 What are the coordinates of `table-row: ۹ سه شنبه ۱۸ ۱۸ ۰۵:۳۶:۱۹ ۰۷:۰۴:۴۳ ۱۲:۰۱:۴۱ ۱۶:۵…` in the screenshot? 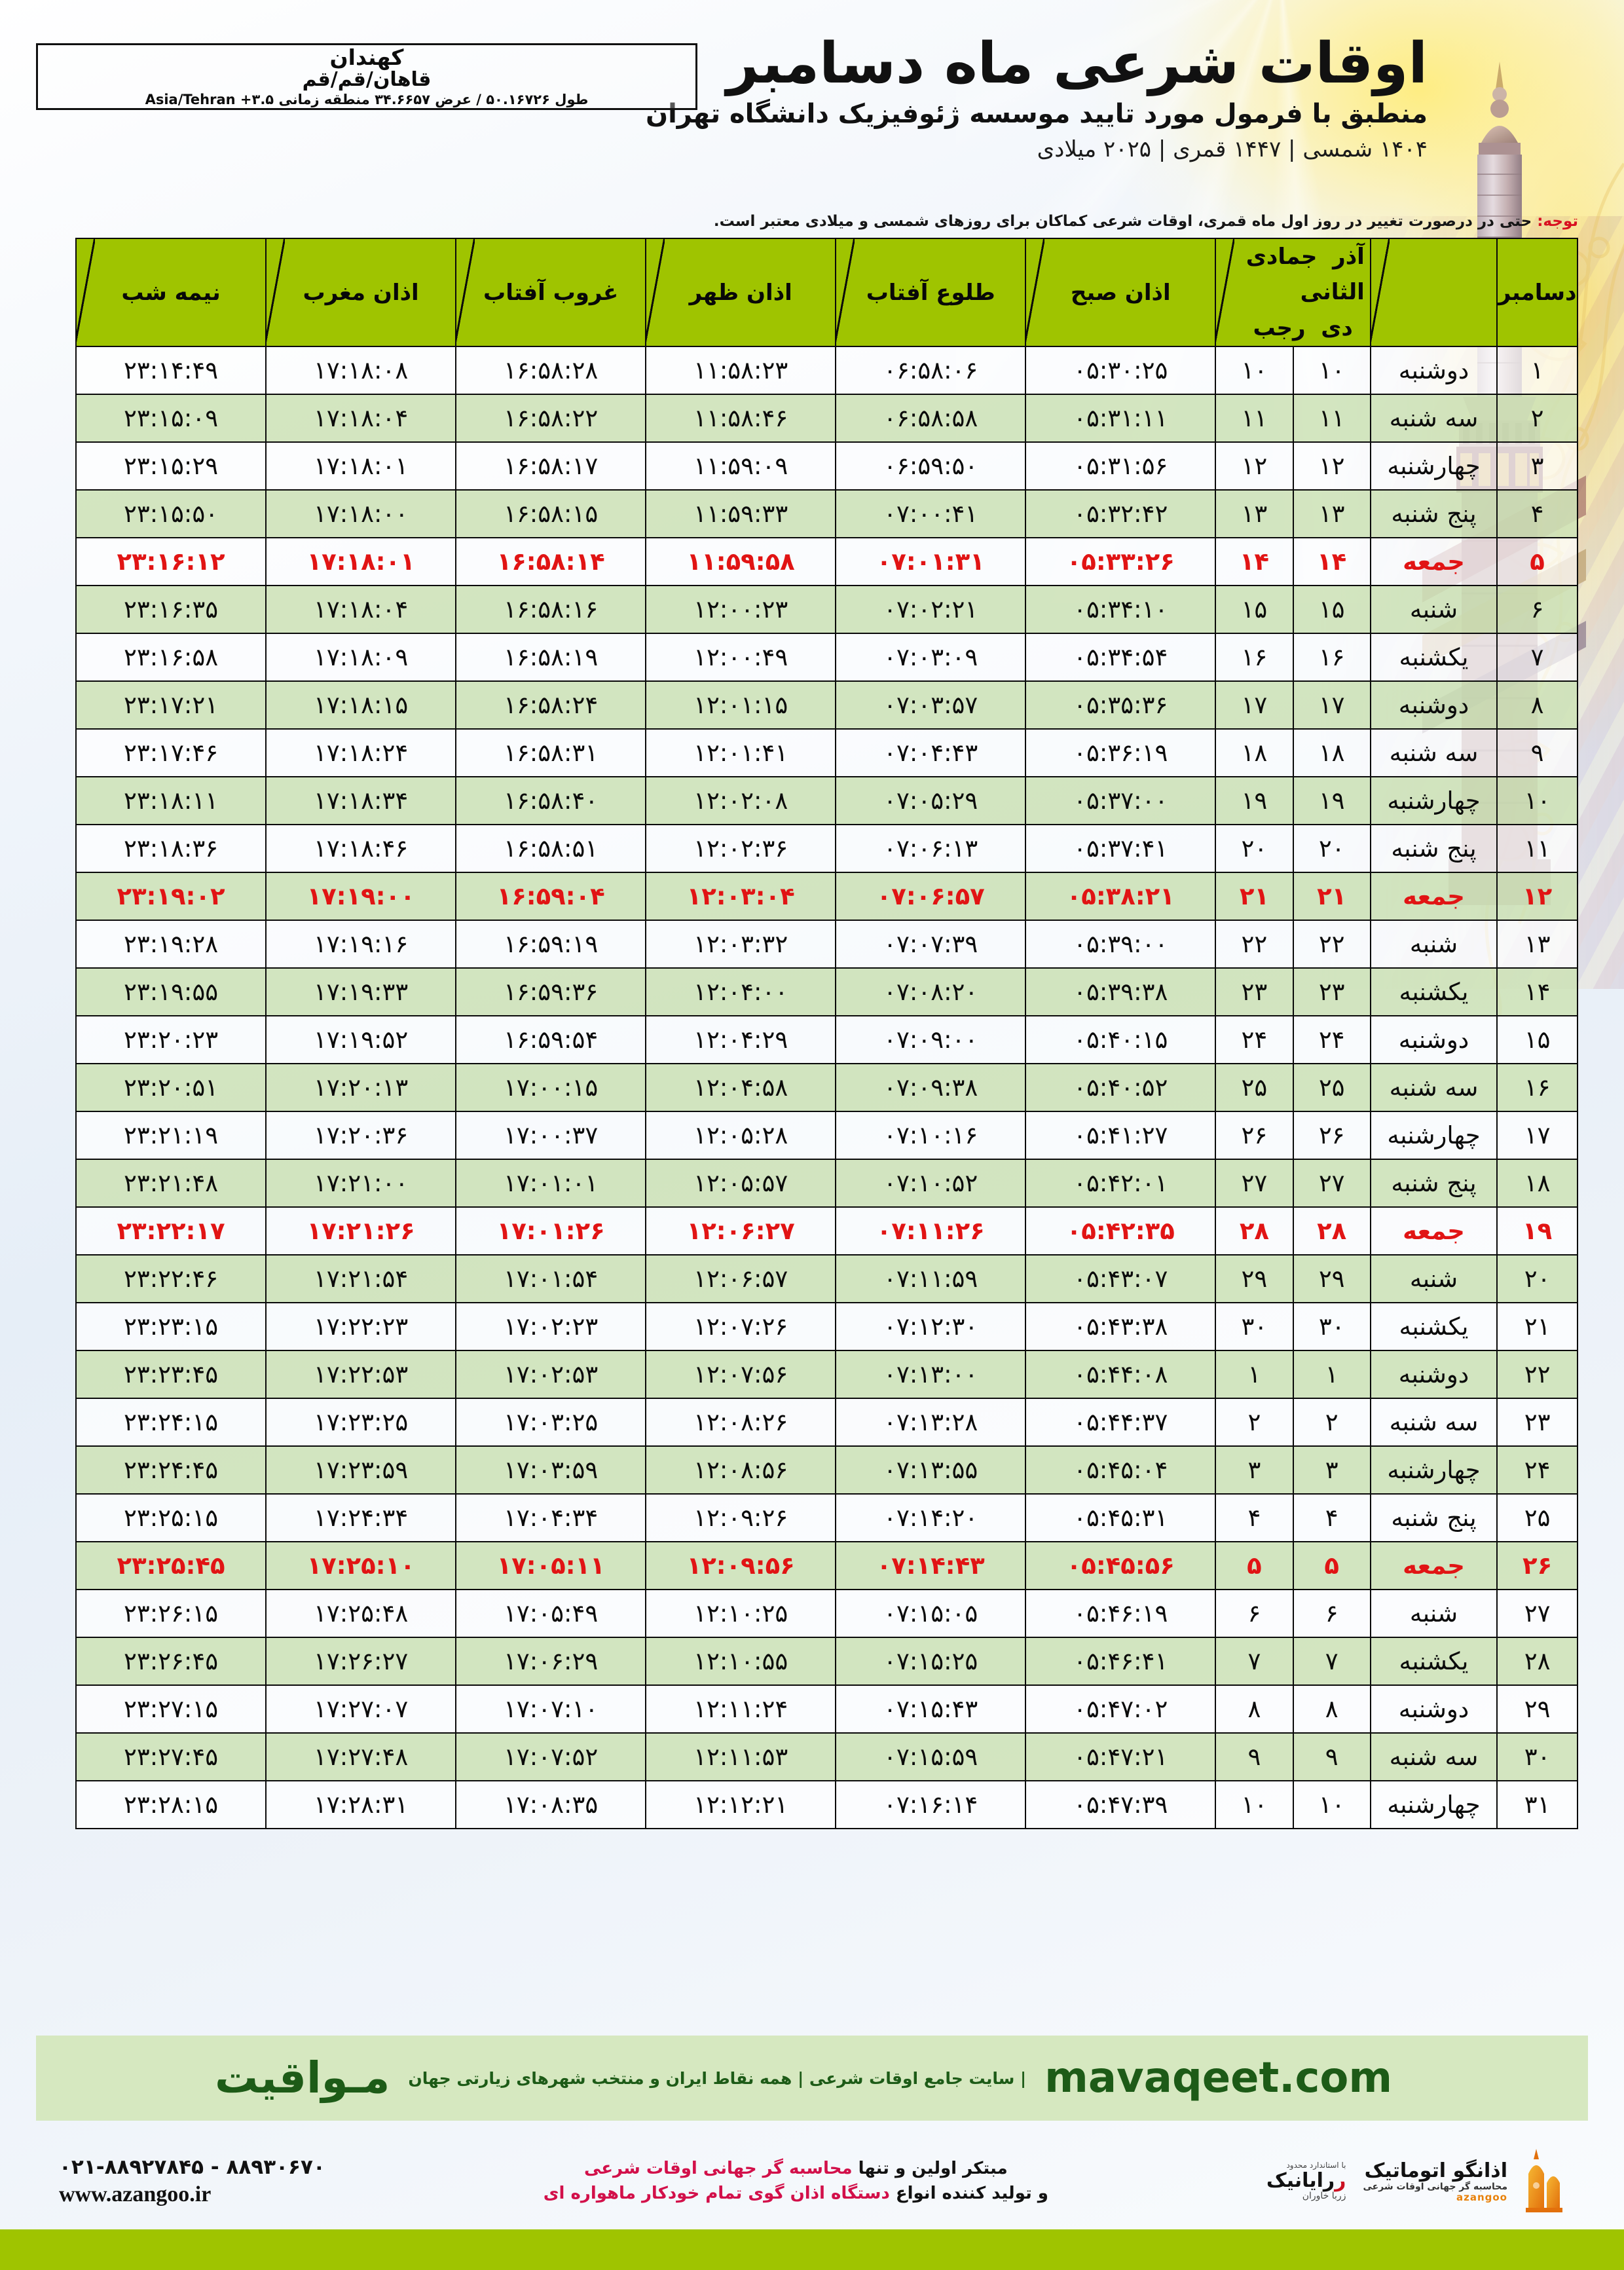 It's located at (826, 753).